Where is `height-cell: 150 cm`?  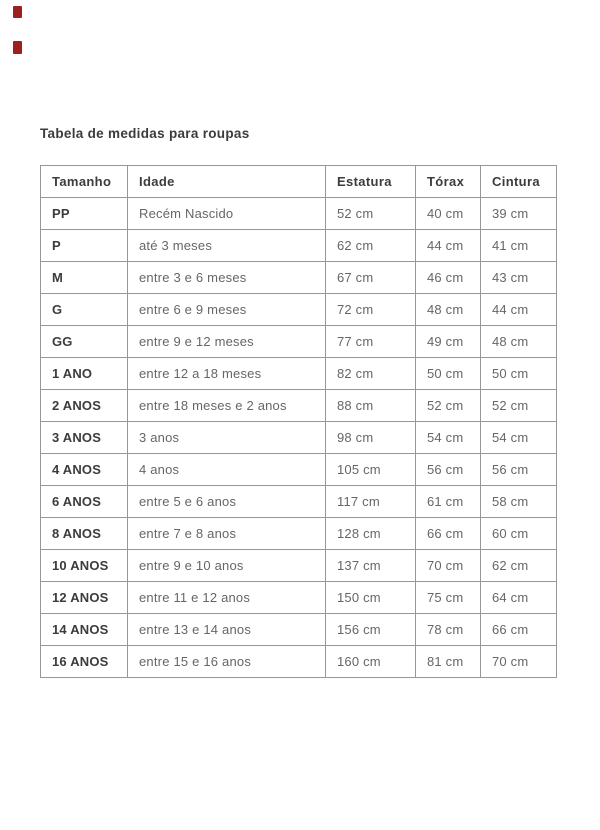
height-cell: 150 cm is located at coordinates (370, 597).